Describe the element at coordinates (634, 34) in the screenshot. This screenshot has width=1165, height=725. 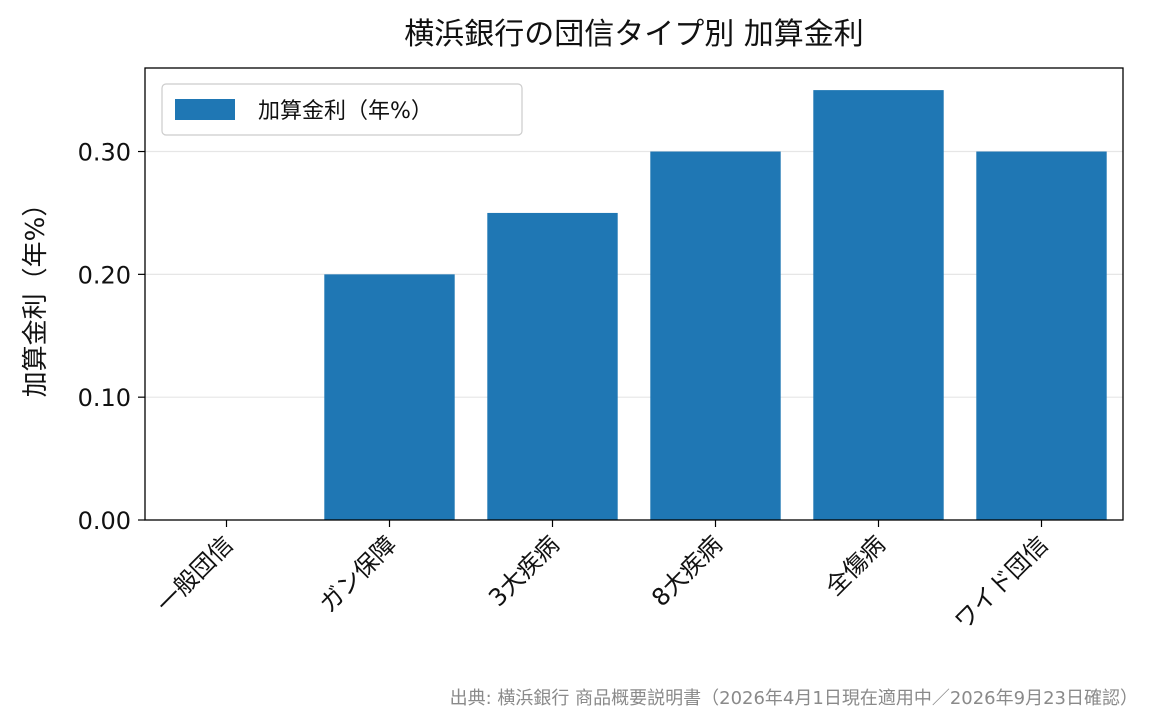
I see `chart-title: 横浜銀行の団信タイプ別 加算金利` at that location.